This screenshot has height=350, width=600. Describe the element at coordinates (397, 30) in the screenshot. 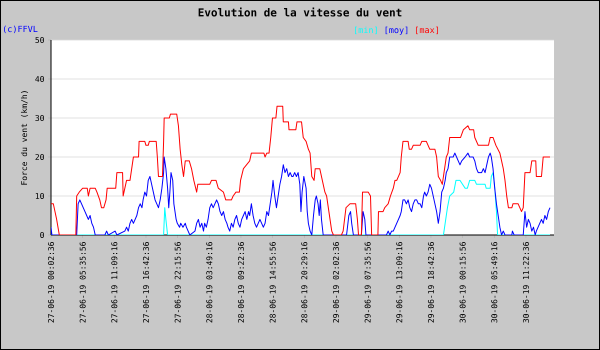

I see `text: [moy]` at that location.